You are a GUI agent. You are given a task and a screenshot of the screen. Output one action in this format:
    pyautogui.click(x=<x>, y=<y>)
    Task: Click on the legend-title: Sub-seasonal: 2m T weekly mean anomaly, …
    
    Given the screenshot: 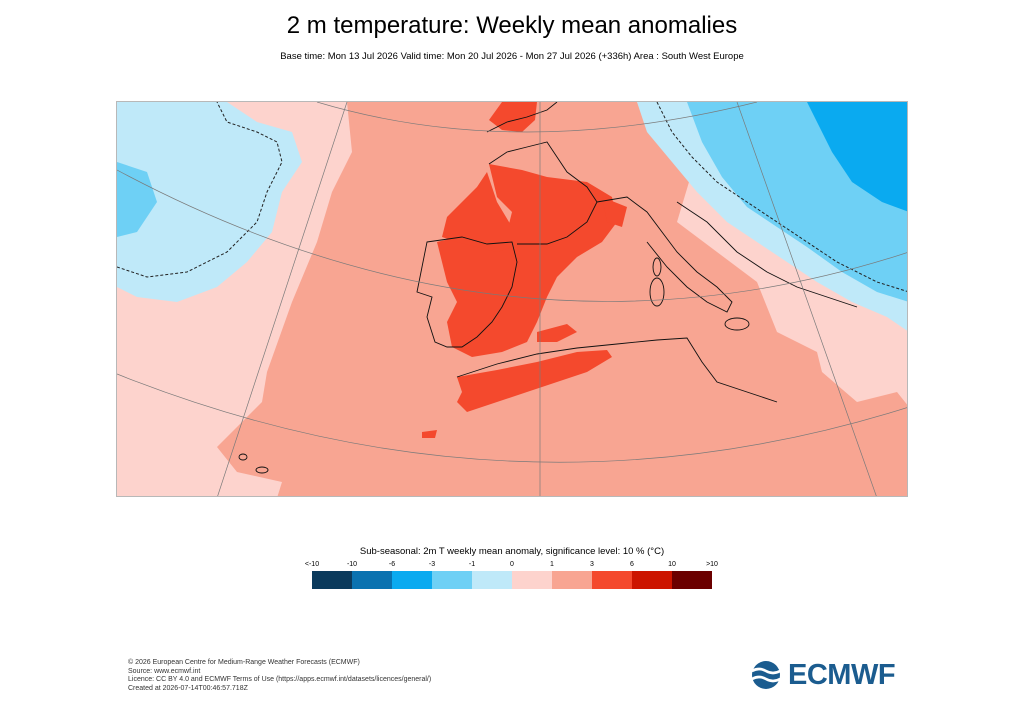 What is the action you would take?
    pyautogui.click(x=512, y=551)
    